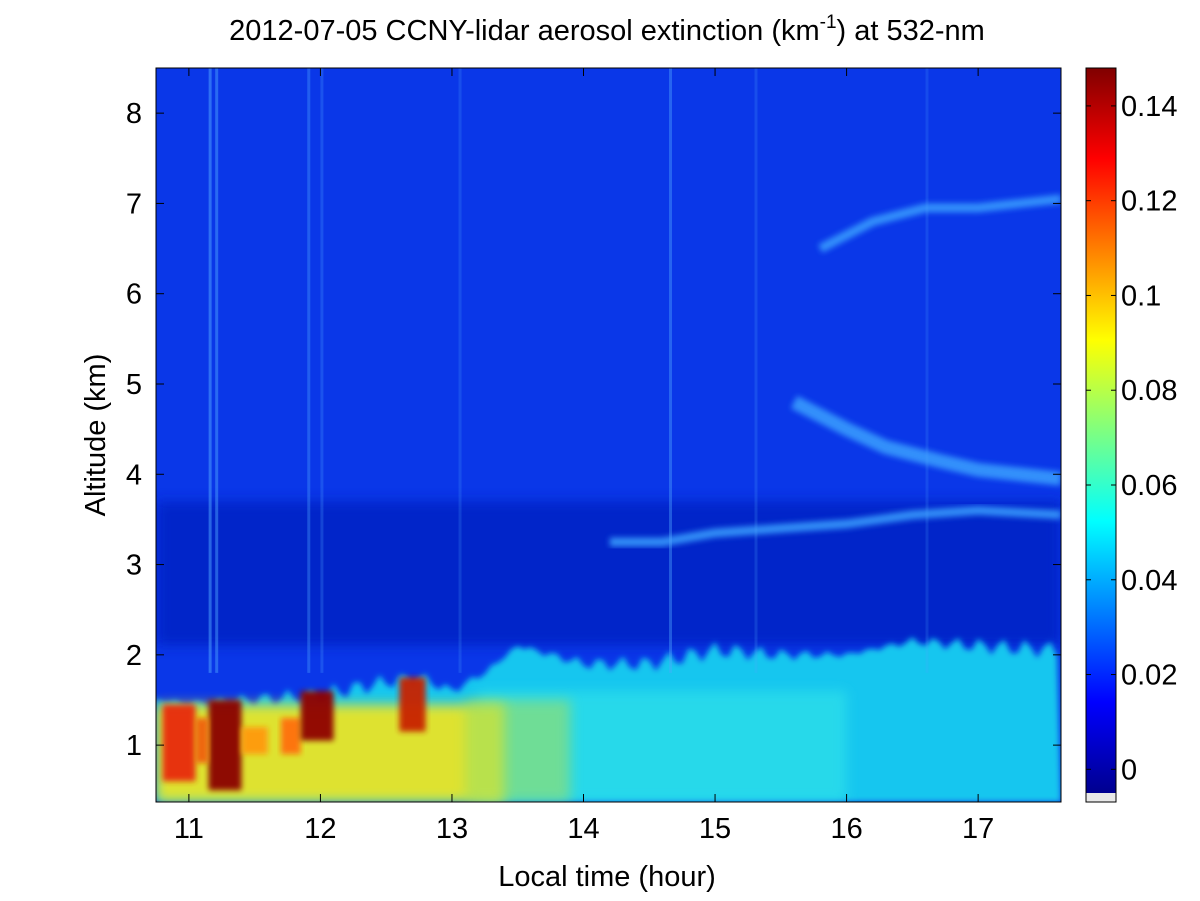  What do you see at coordinates (320, 829) in the screenshot?
I see `x-tick-label: 12` at bounding box center [320, 829].